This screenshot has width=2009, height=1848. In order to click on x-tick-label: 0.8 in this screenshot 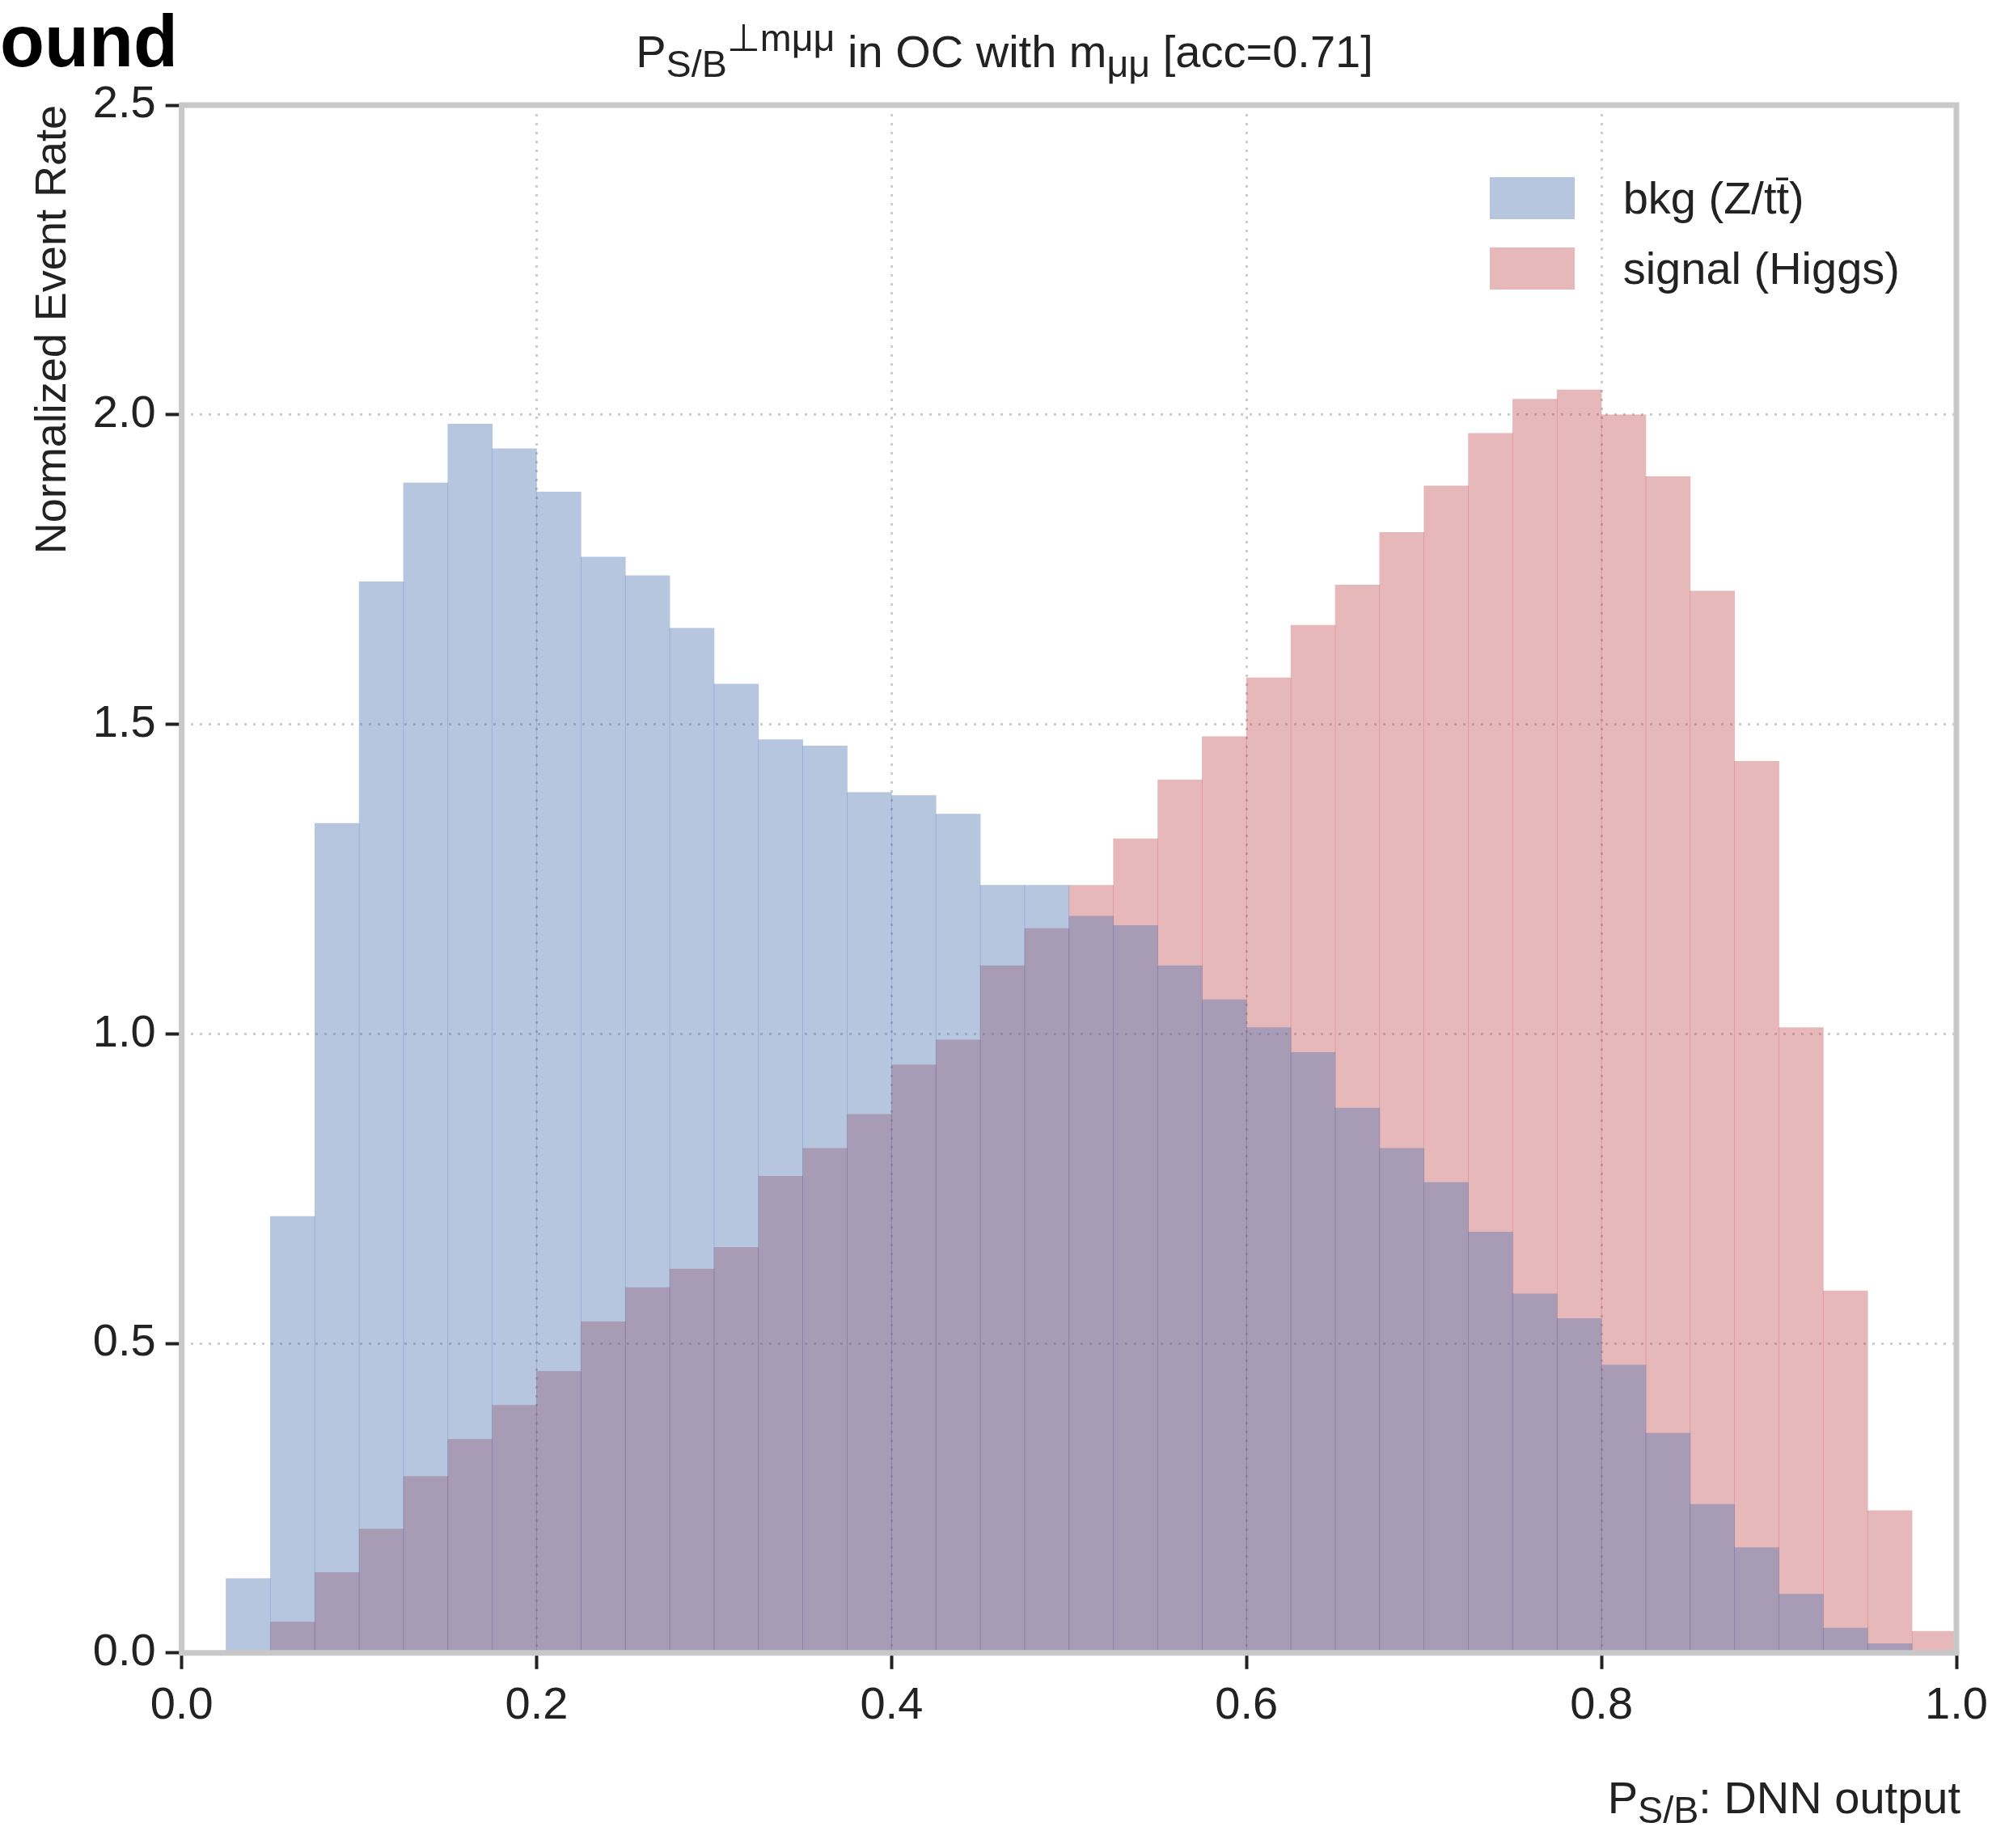, I will do `click(1602, 1702)`.